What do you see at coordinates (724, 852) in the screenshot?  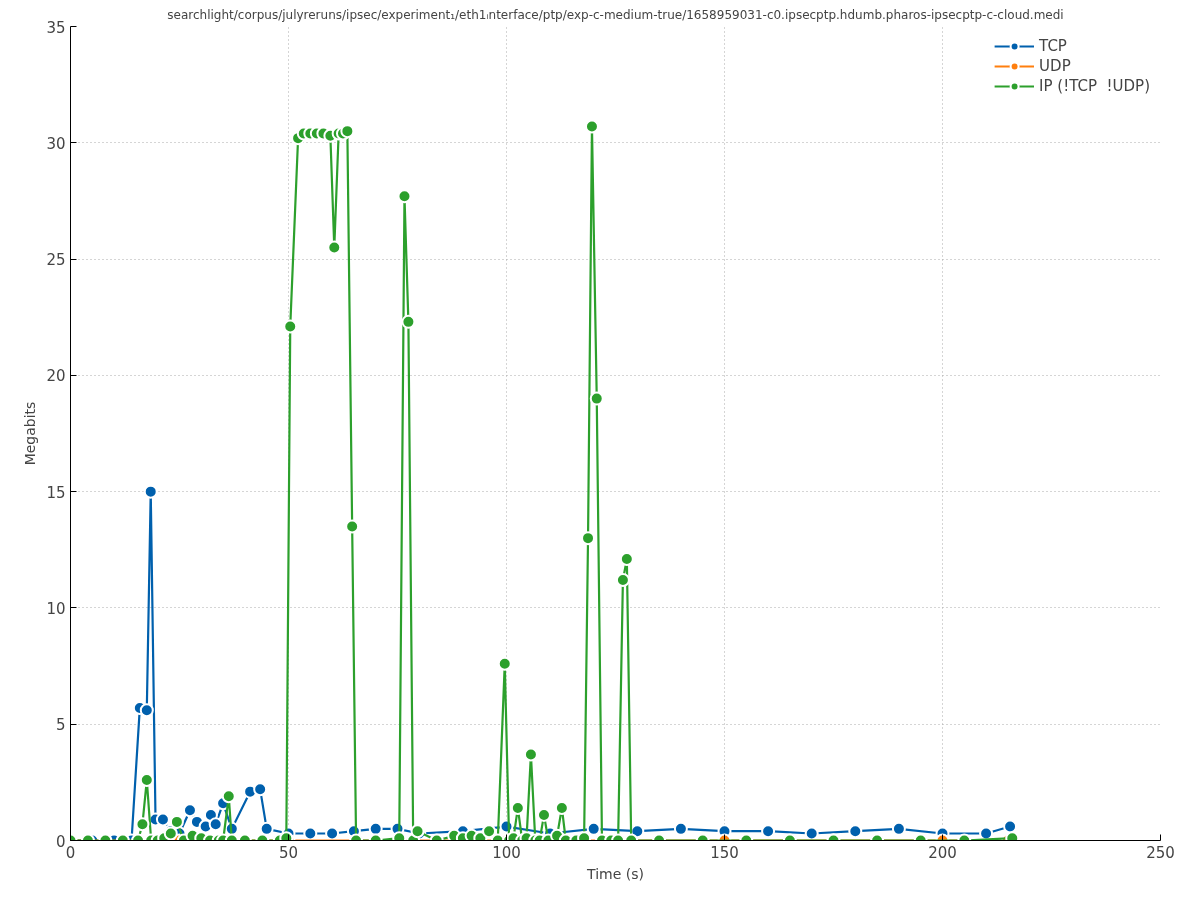 I see `x-tick-label: 150` at bounding box center [724, 852].